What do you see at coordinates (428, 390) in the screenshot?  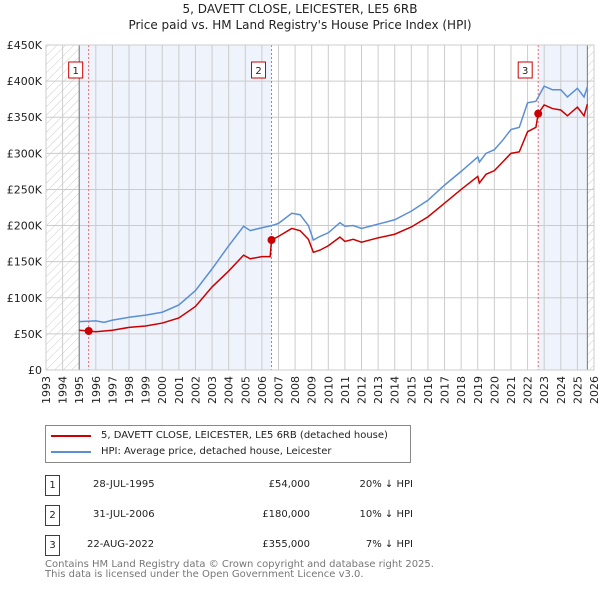 I see `x-tick-label: 2016` at bounding box center [428, 390].